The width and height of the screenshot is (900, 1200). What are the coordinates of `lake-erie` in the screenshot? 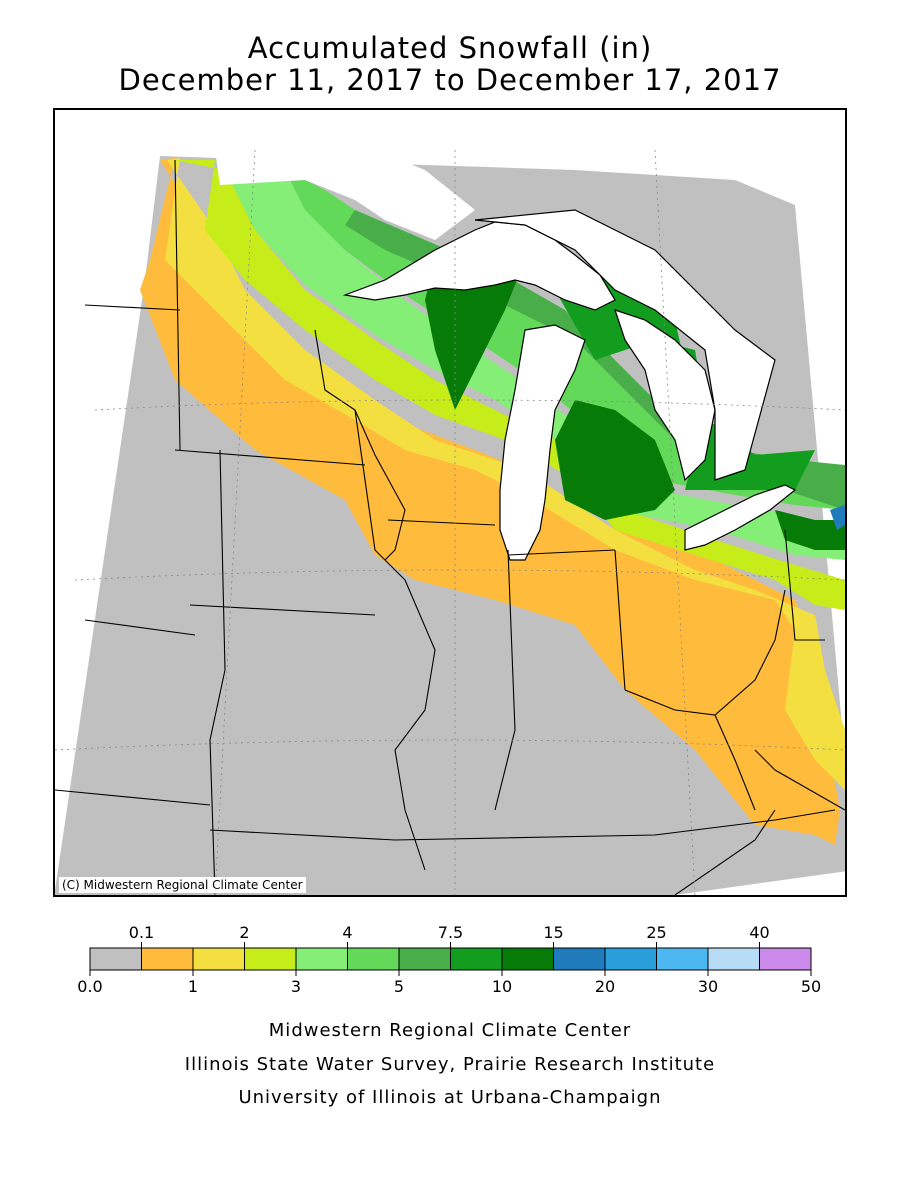 It's located at (740, 517).